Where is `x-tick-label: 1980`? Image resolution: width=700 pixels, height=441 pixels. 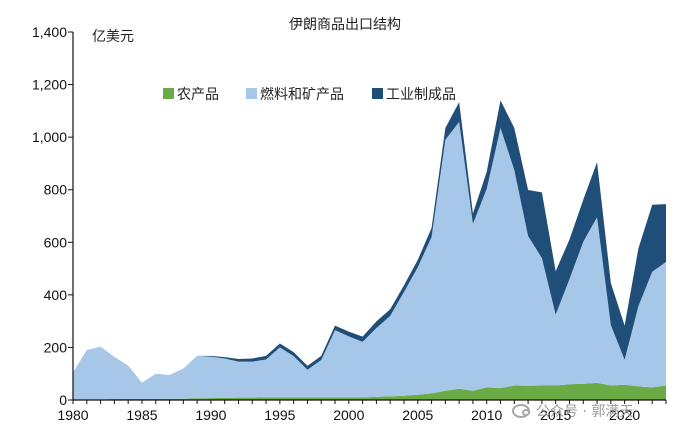 x-tick-label: 1980 is located at coordinates (72, 415).